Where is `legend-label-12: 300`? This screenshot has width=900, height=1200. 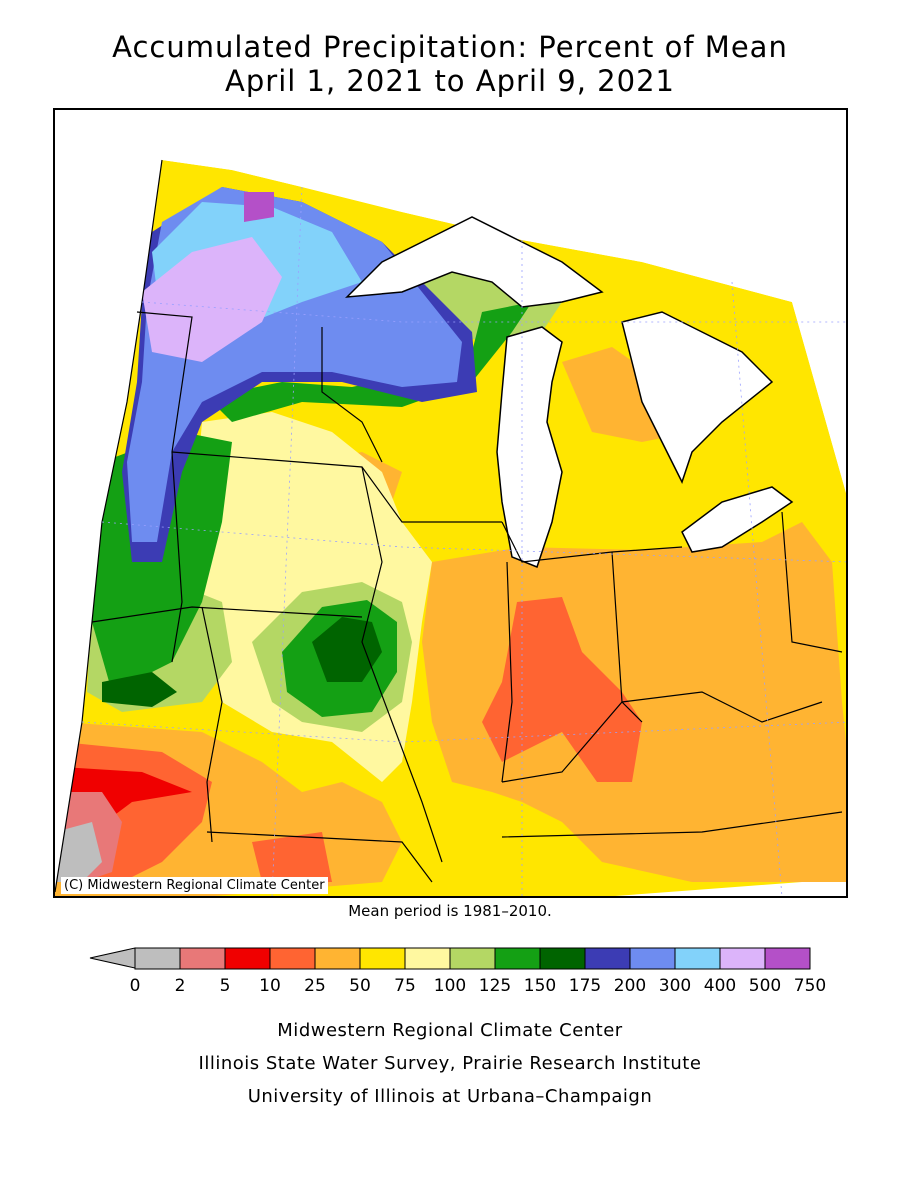 legend-label-12: 300 is located at coordinates (675, 986).